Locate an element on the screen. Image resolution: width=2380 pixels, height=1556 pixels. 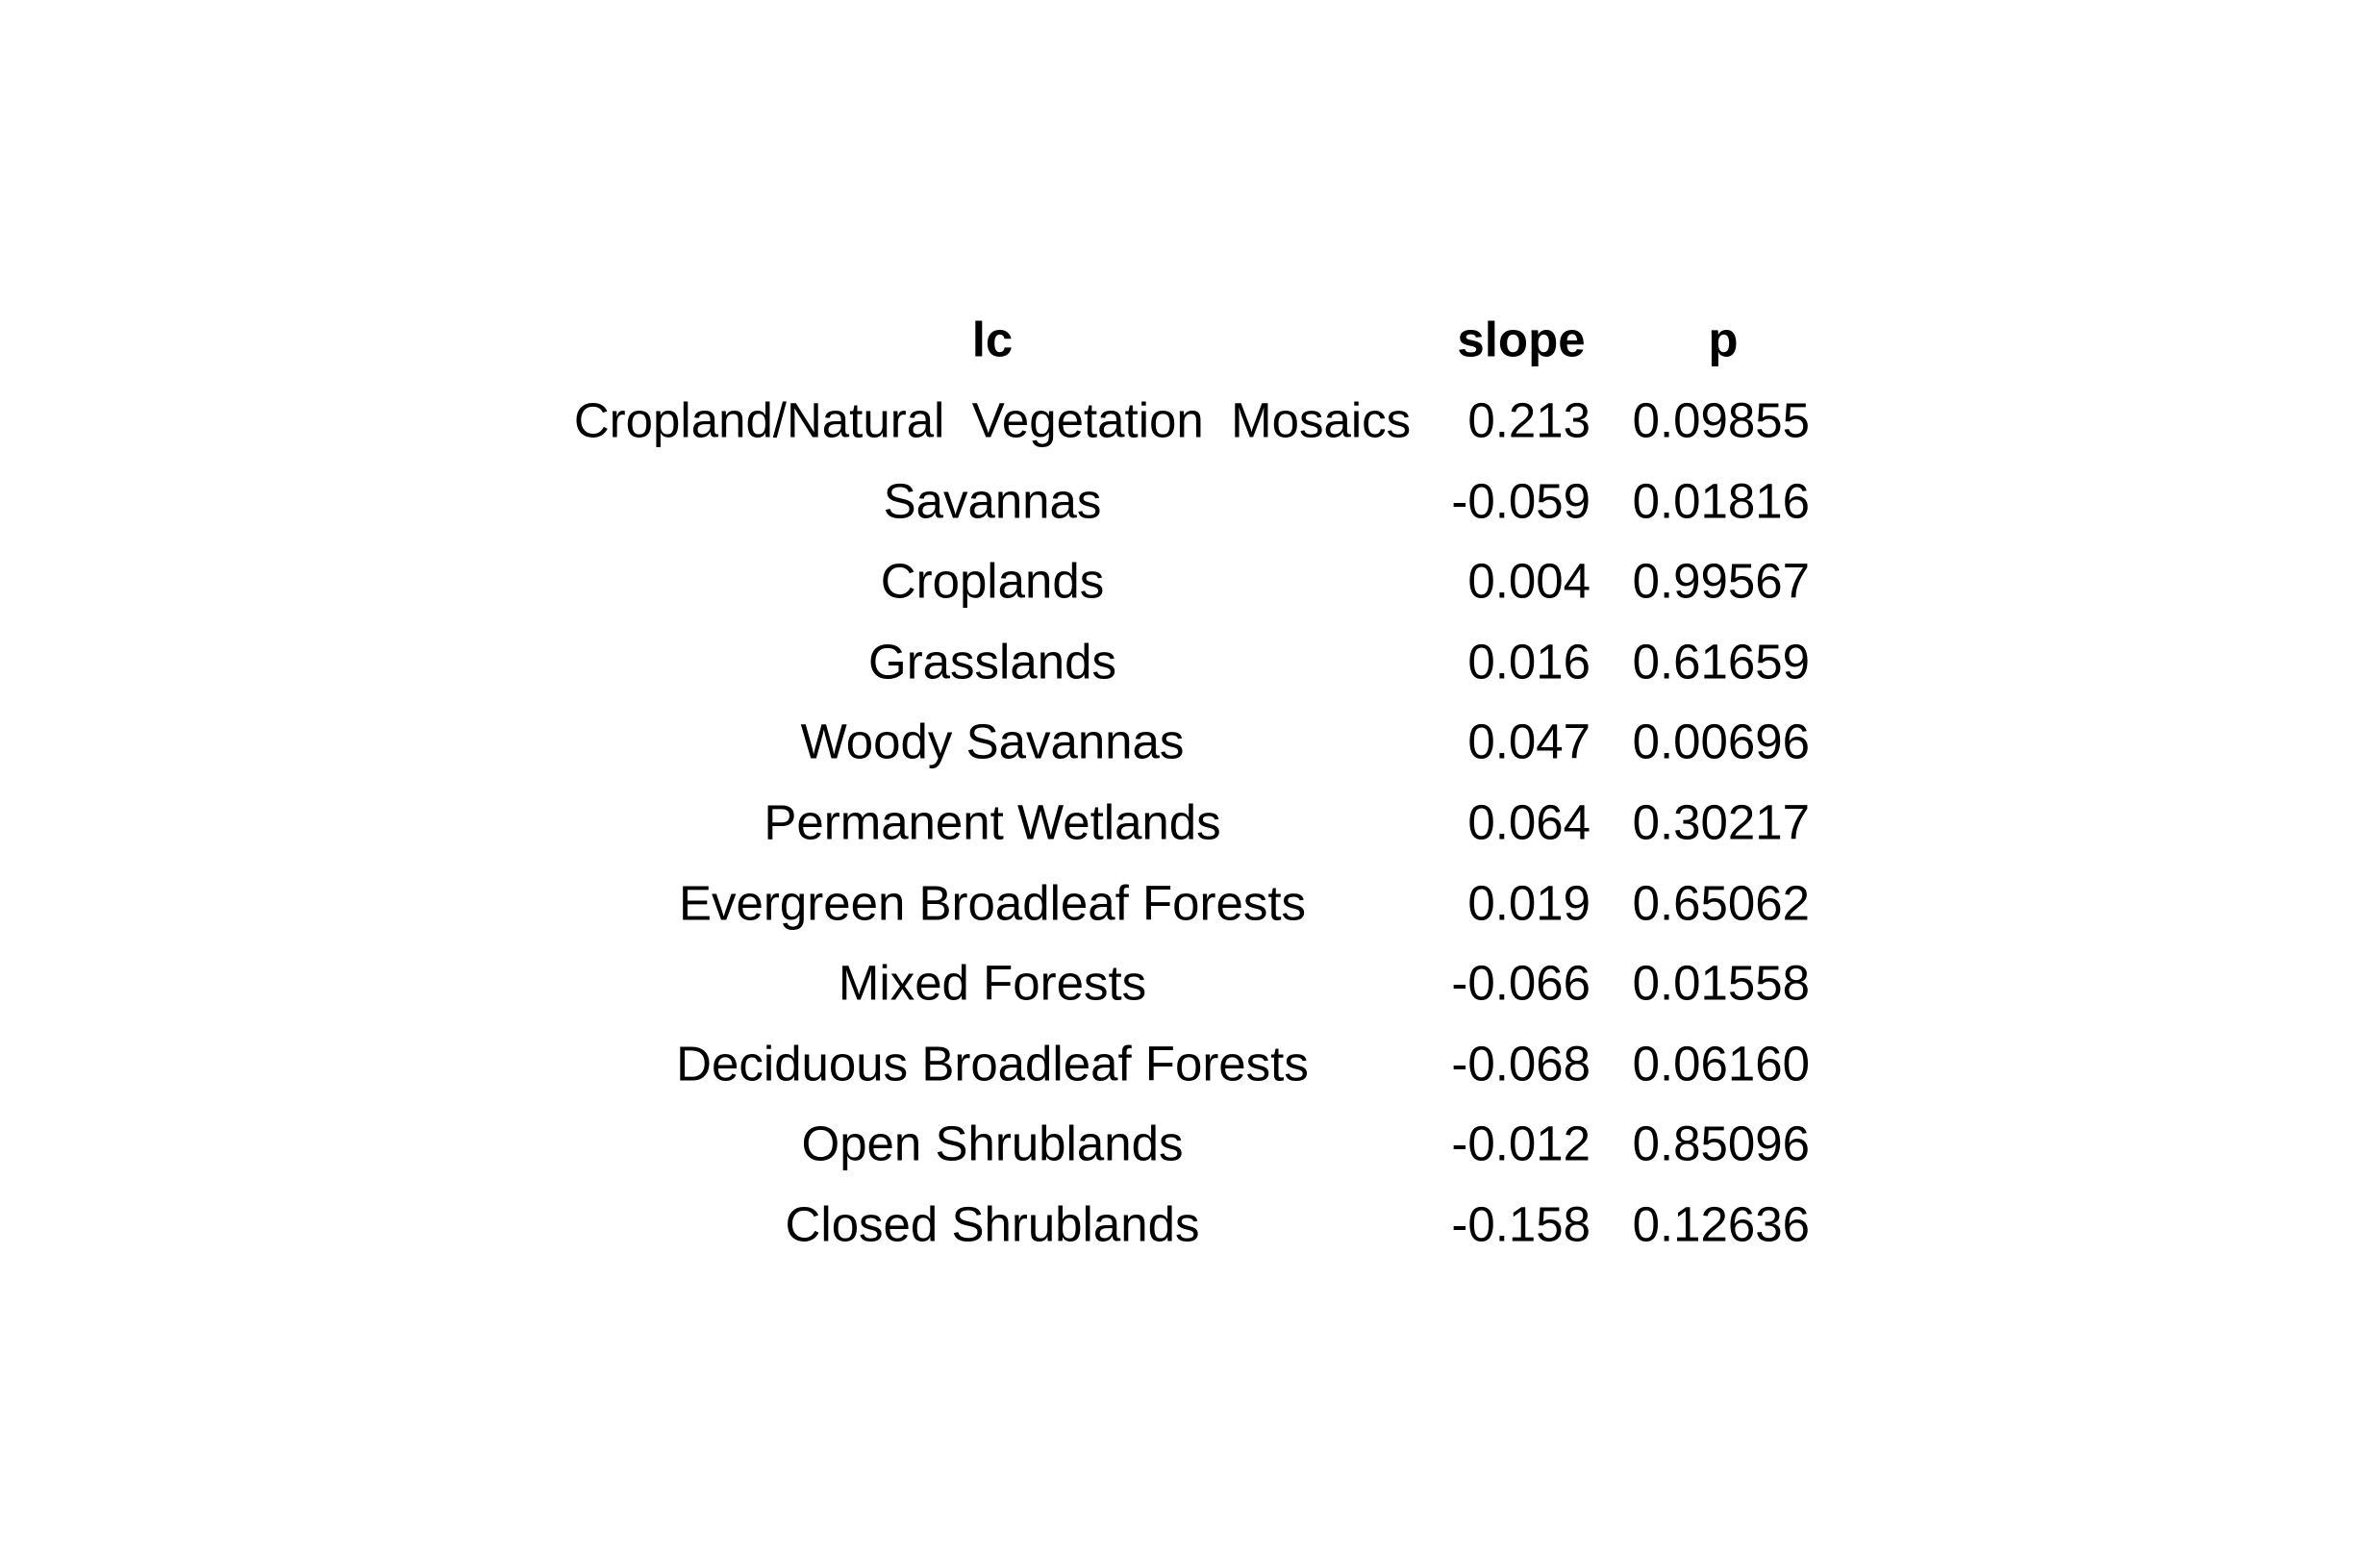
table-cell-p: 0.65062 is located at coordinates (1721, 903).